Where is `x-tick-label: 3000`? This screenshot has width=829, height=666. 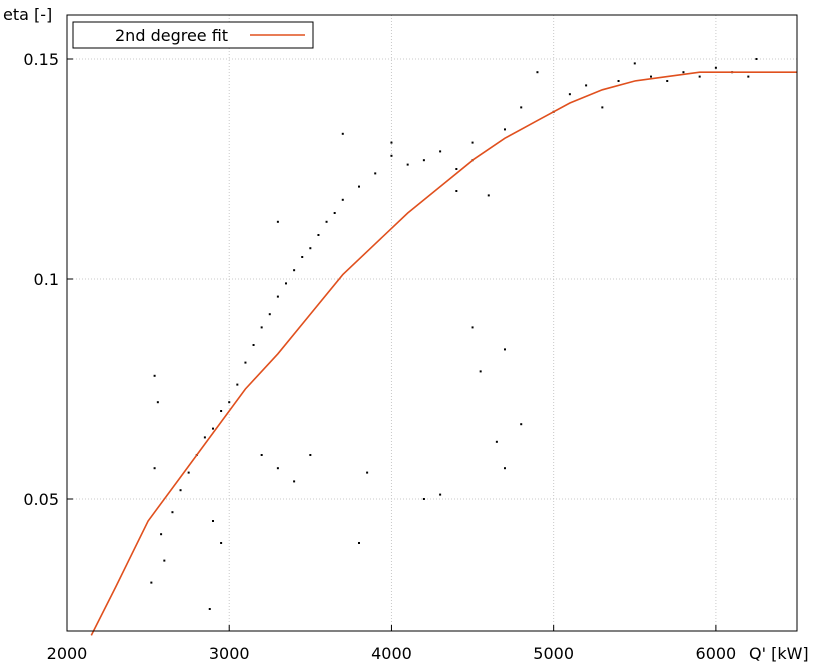
x-tick-label: 3000 is located at coordinates (229, 653).